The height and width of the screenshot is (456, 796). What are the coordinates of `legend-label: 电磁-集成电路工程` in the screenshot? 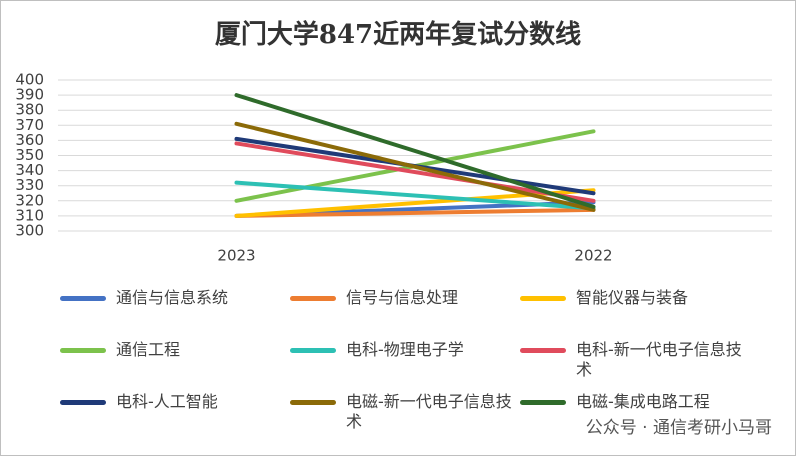 It's located at (643, 401).